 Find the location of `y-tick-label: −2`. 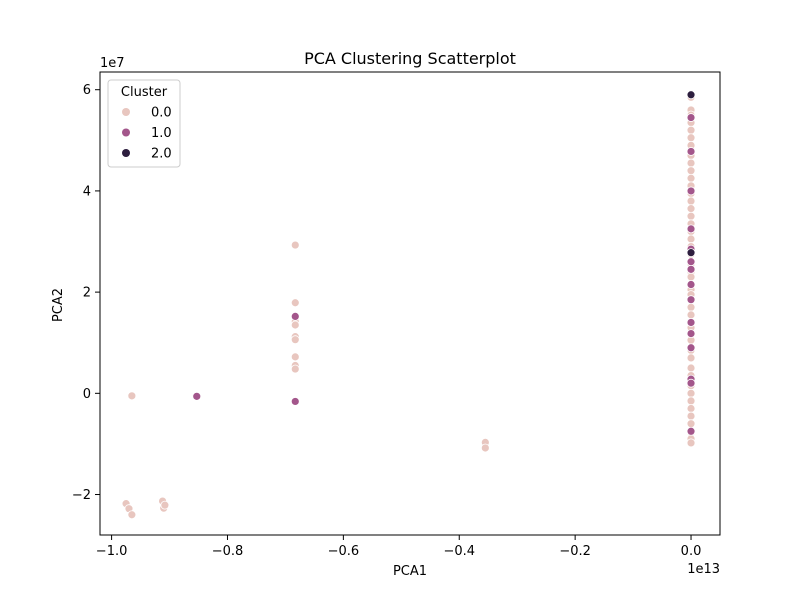

y-tick-label: −2 is located at coordinates (81, 495).